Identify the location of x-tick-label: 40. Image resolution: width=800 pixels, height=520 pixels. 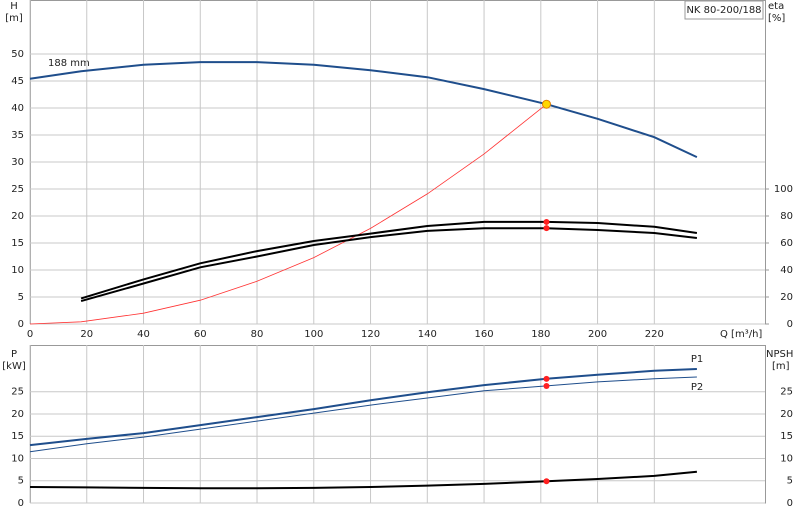
(143, 334).